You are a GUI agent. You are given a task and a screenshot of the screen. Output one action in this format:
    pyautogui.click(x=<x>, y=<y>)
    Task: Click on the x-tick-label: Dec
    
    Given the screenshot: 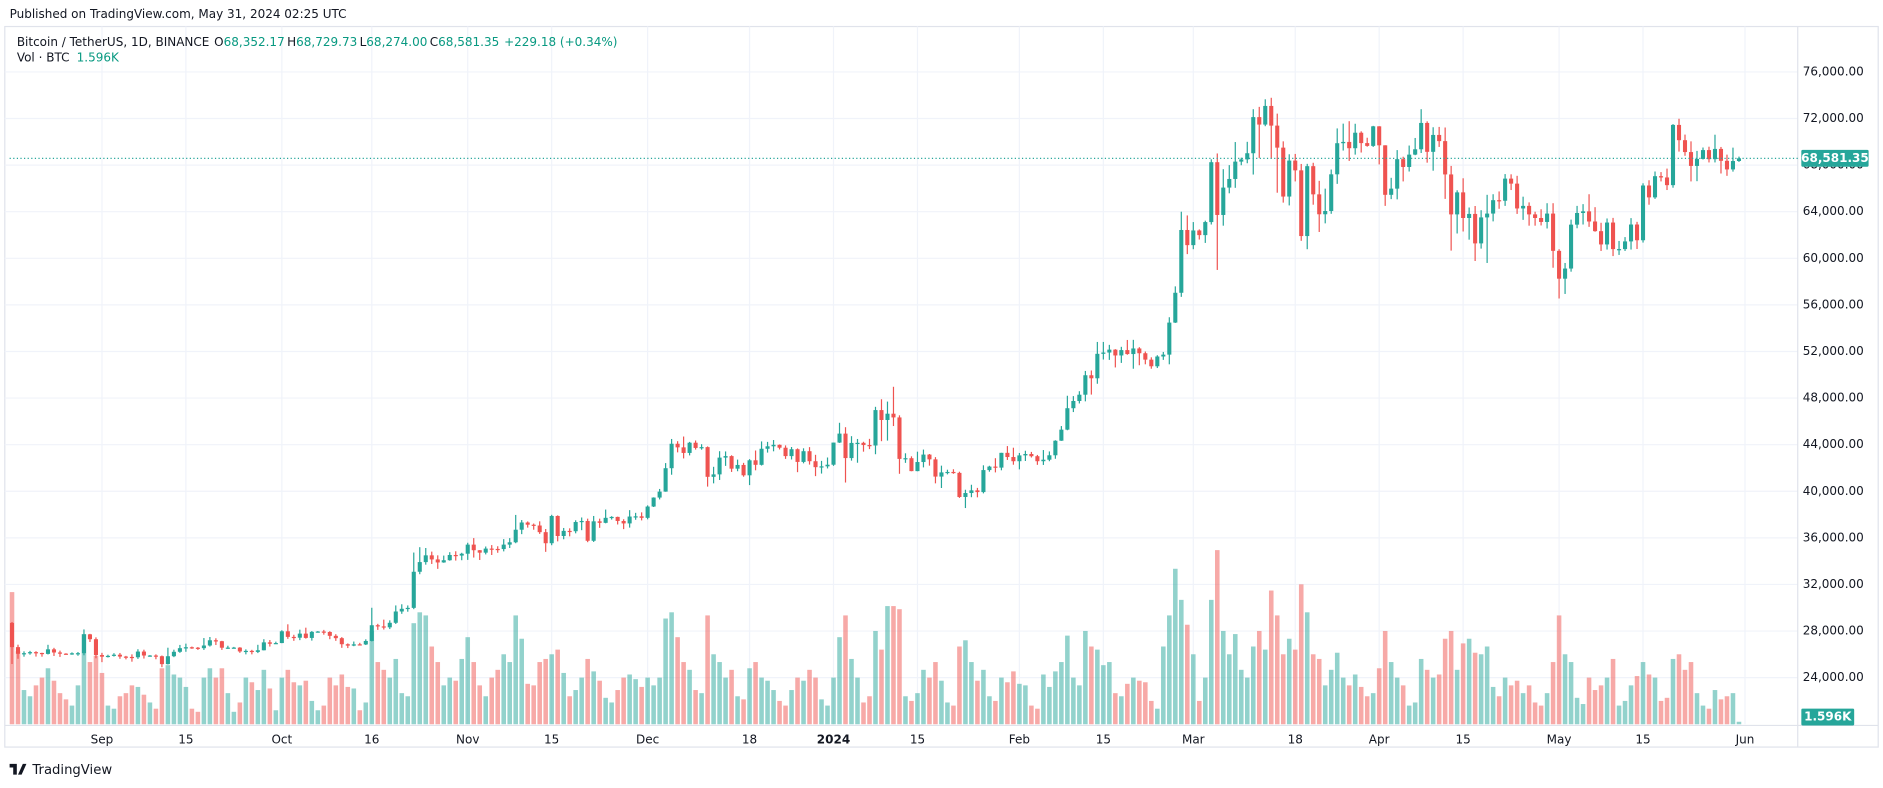 What is the action you would take?
    pyautogui.click(x=647, y=739)
    